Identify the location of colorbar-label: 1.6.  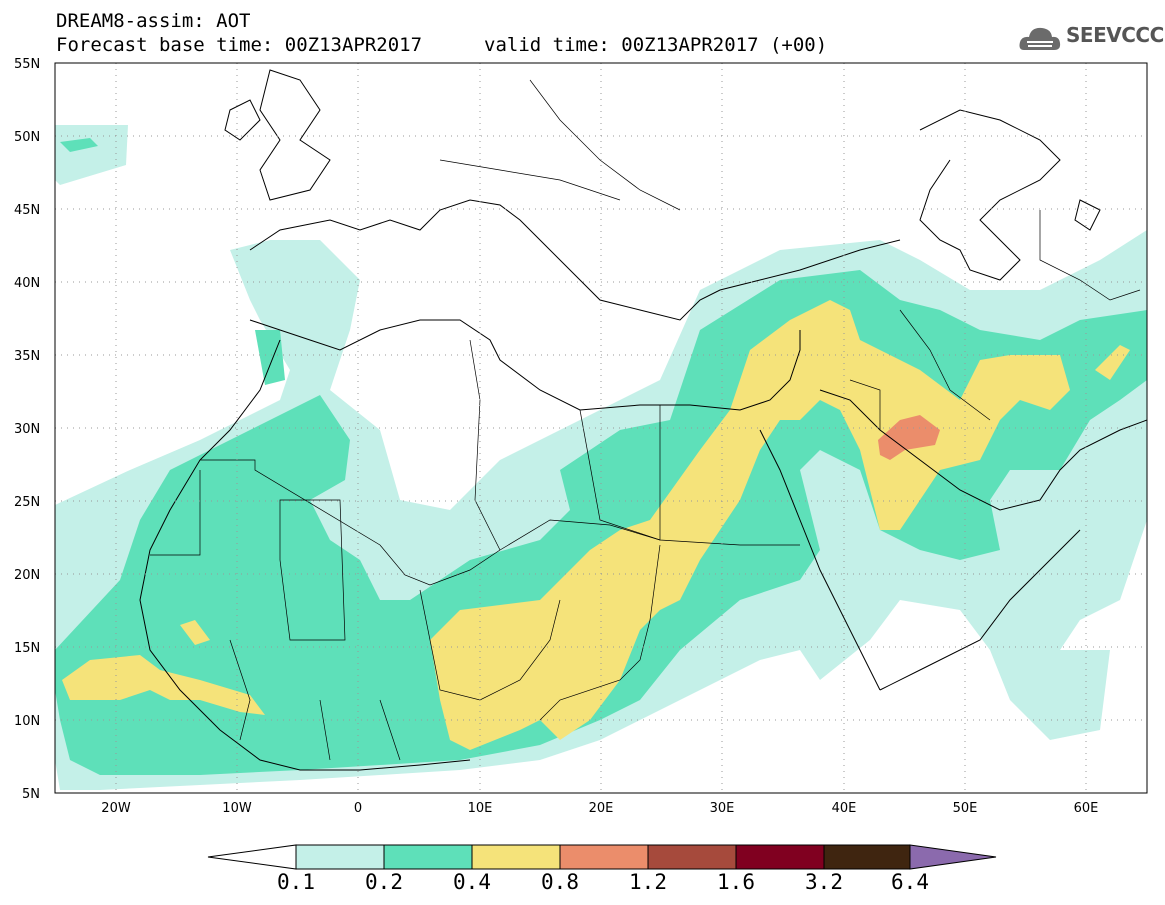
(736, 882).